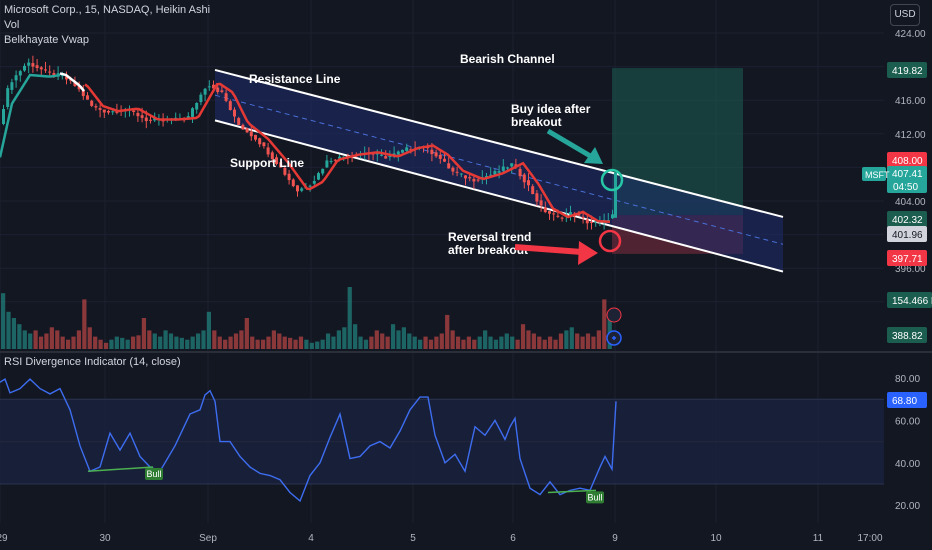  What do you see at coordinates (92, 362) in the screenshot?
I see `rsi-legend: RSI Divergence Indicator (14, close)` at bounding box center [92, 362].